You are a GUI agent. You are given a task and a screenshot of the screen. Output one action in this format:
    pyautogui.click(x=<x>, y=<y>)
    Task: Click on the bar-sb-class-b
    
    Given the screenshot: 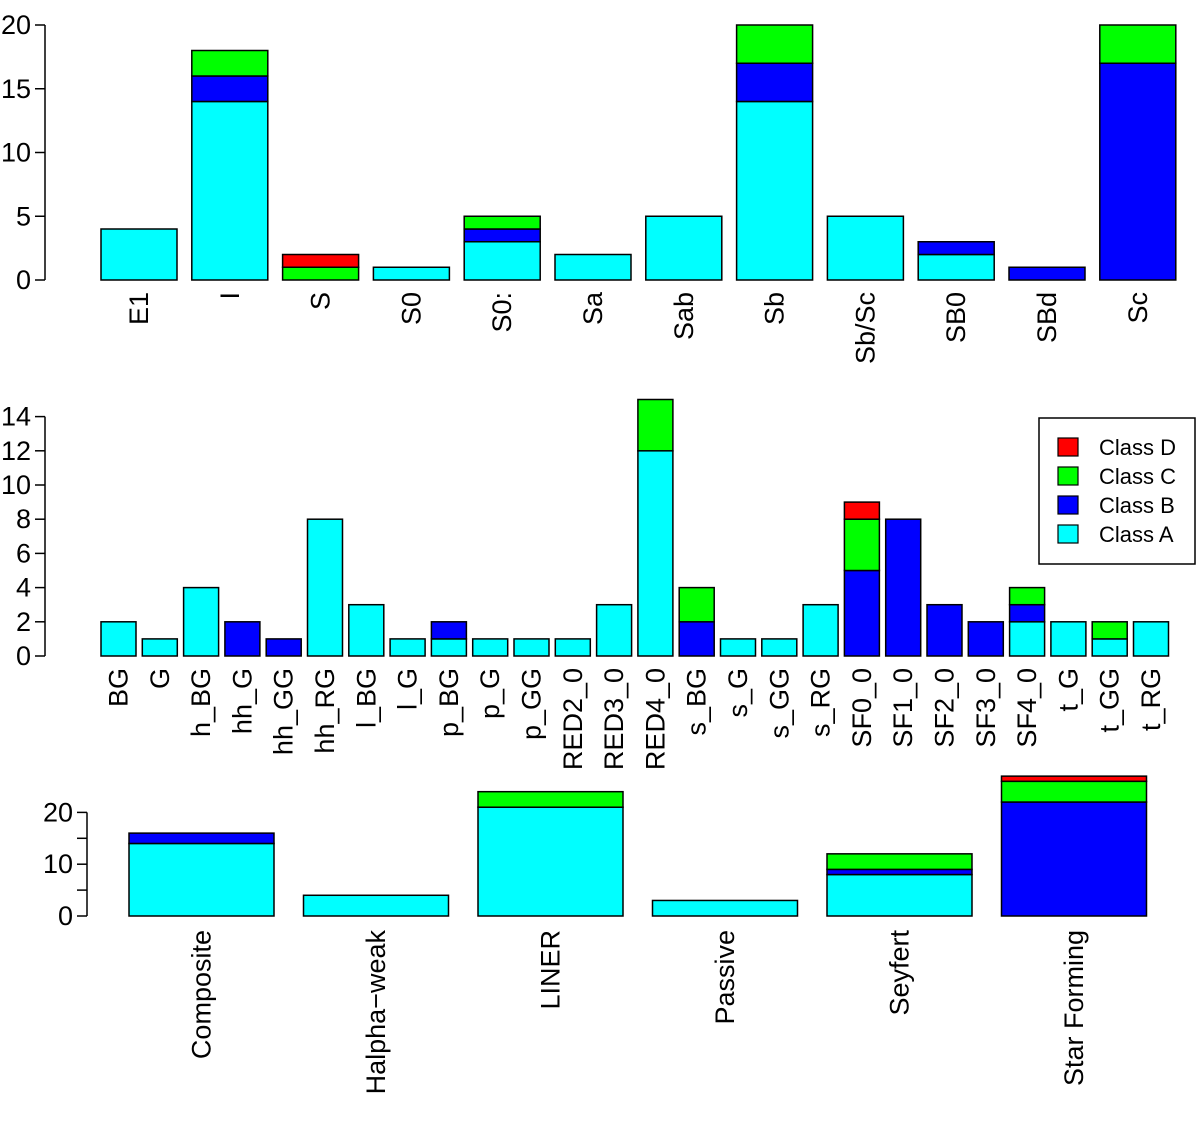 What is the action you would take?
    pyautogui.click(x=774, y=82)
    